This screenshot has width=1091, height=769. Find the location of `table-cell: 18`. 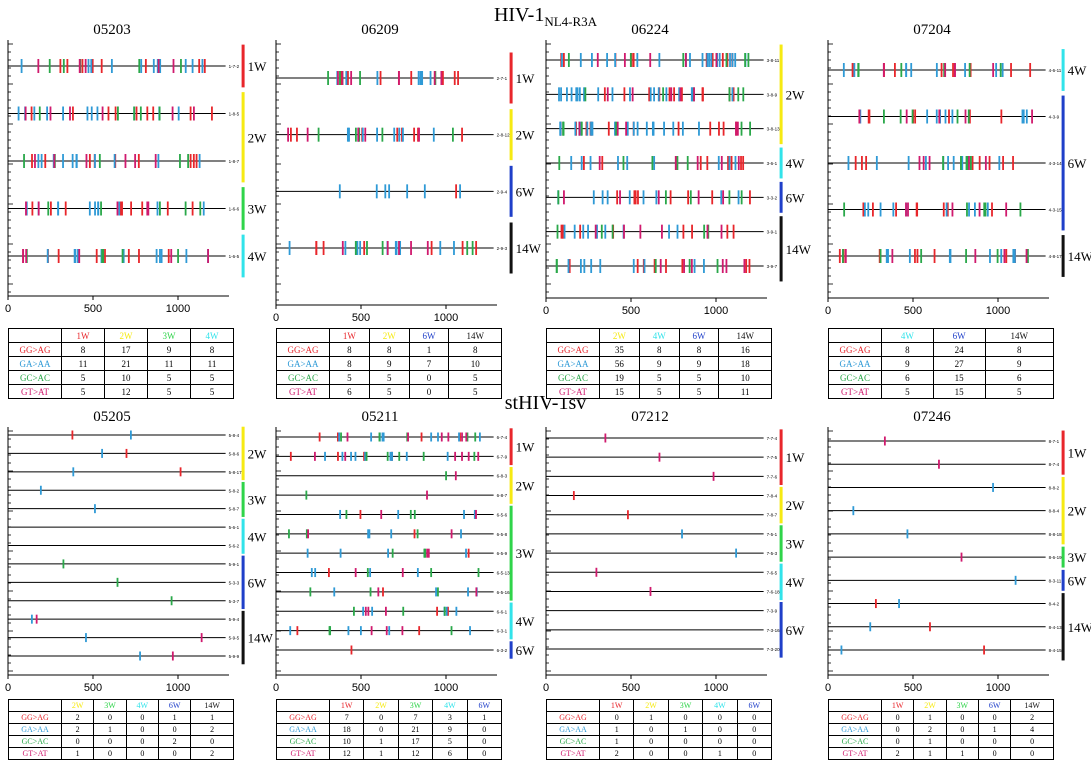

table-cell: 18 is located at coordinates (745, 363).